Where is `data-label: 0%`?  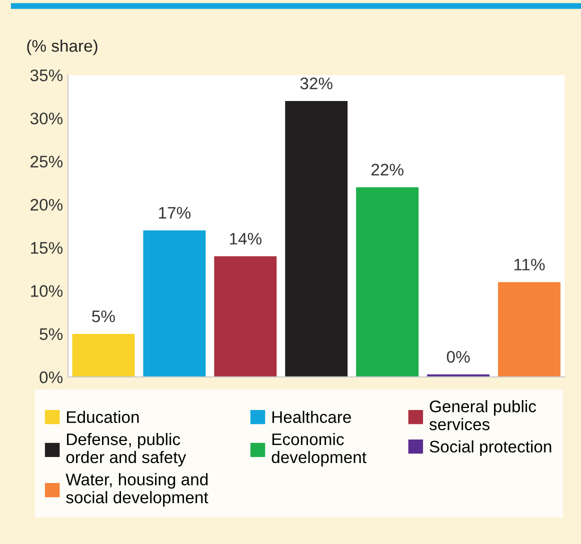
data-label: 0% is located at coordinates (458, 356).